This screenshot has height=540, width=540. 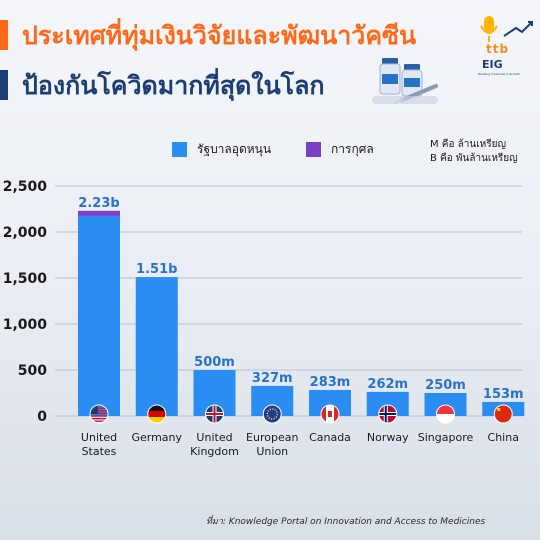 I want to click on uk-flag-icon, so click(x=214, y=414).